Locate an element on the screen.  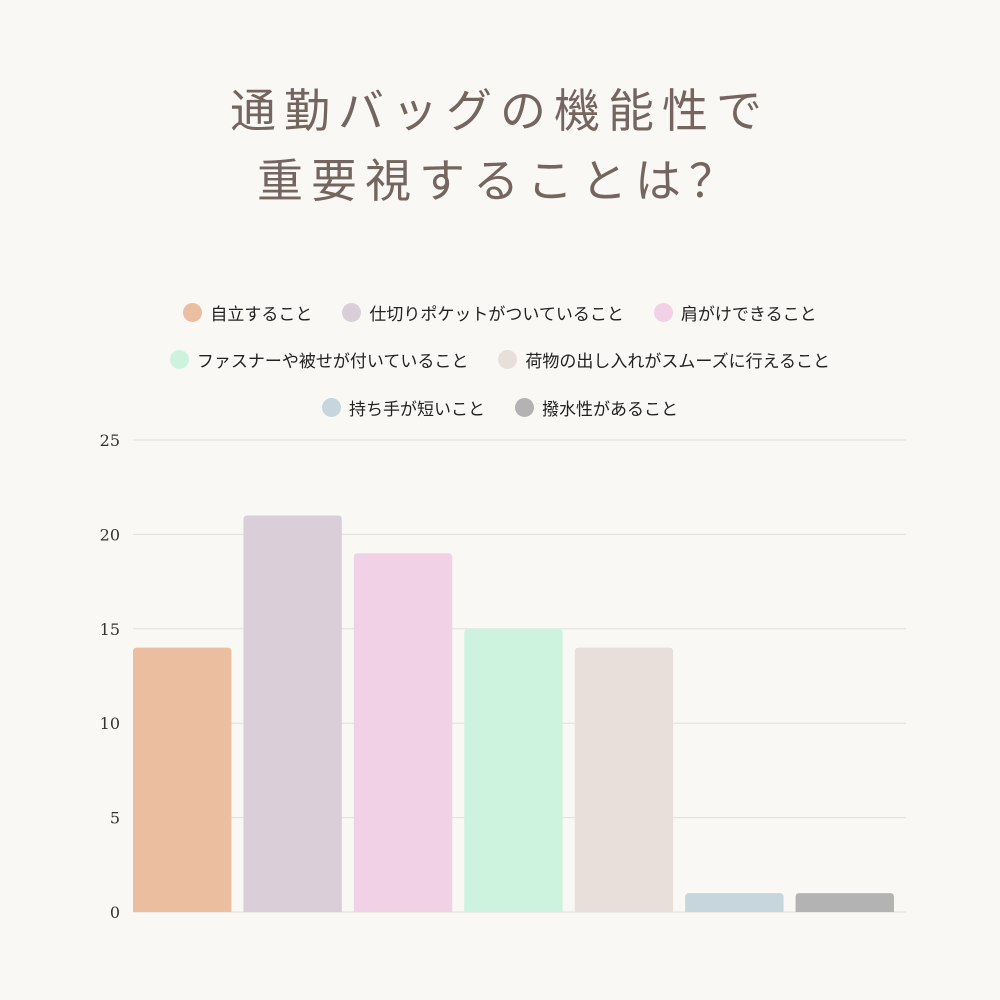
legend-label-5: 荷物の出し入れがスムーズに行えること is located at coordinates (678, 362).